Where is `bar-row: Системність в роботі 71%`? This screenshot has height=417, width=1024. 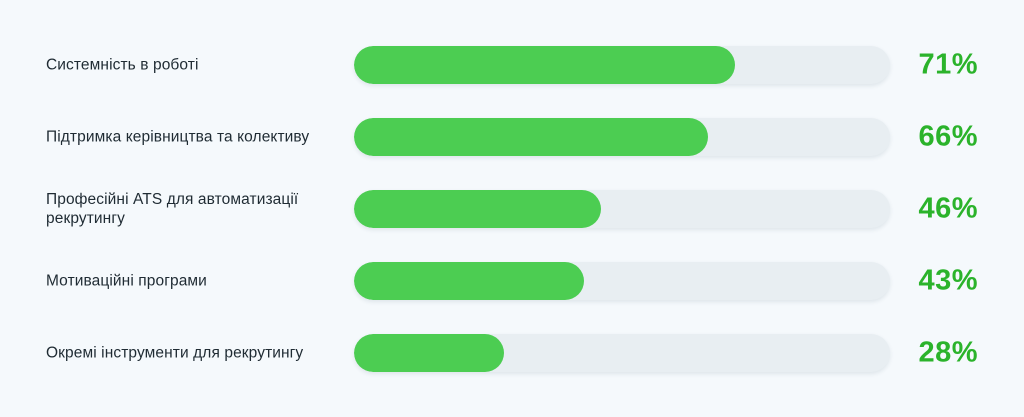
bar-row: Системність в роботі 71% is located at coordinates (512, 65).